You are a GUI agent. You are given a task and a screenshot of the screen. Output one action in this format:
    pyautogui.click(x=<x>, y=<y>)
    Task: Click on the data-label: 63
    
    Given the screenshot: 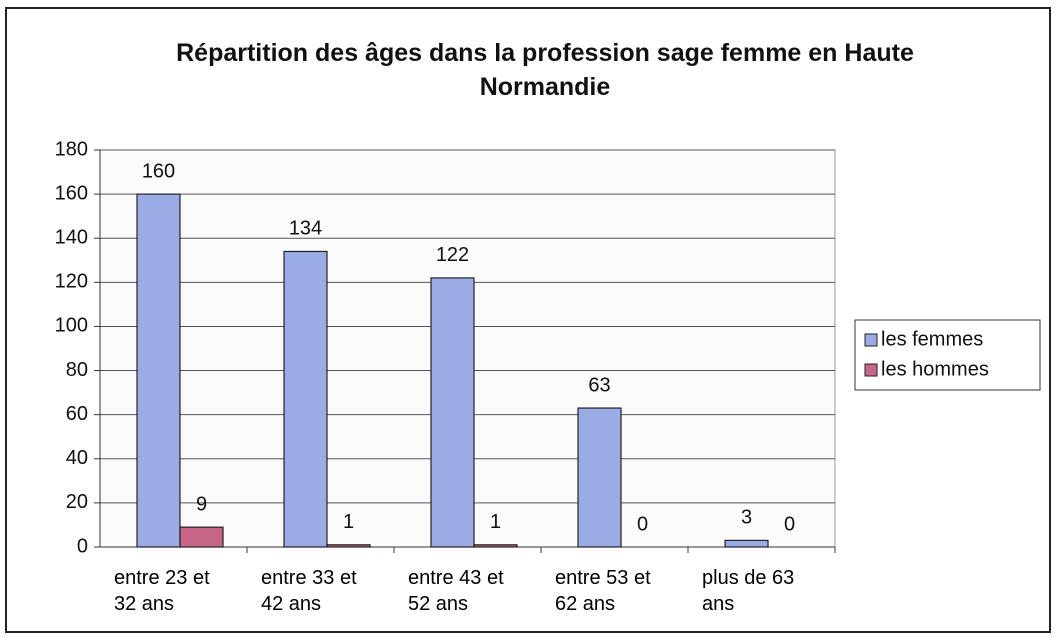 What is the action you would take?
    pyautogui.click(x=599, y=385)
    